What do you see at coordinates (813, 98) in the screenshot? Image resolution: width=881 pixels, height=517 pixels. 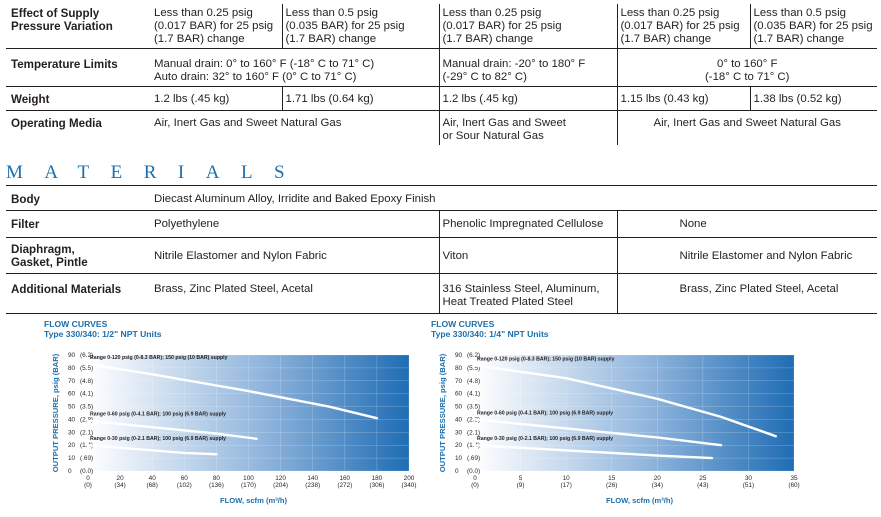 I see `spec-cell: 1.38 lbs (0.52 kg)` at bounding box center [813, 98].